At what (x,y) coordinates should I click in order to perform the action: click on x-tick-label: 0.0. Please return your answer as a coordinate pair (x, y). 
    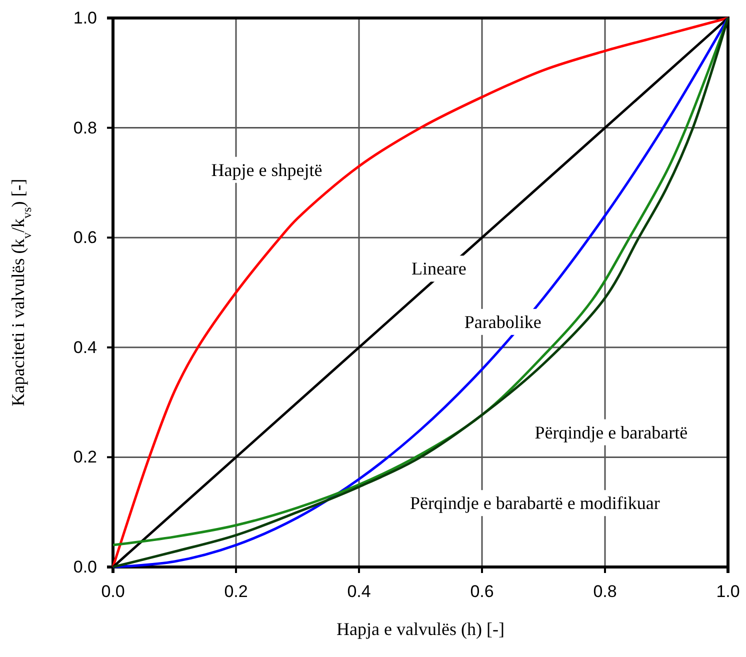
    Looking at the image, I should click on (113, 592).